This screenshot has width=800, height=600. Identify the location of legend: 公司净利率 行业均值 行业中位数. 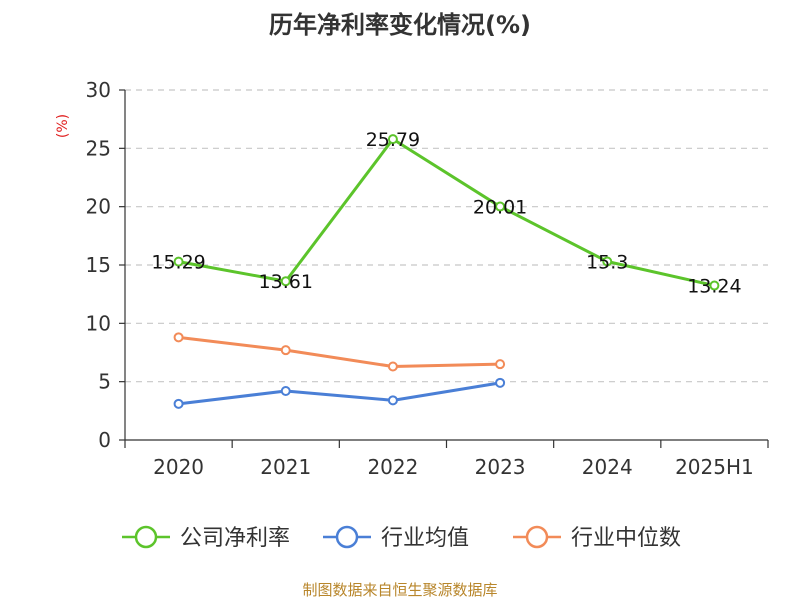
(401, 538).